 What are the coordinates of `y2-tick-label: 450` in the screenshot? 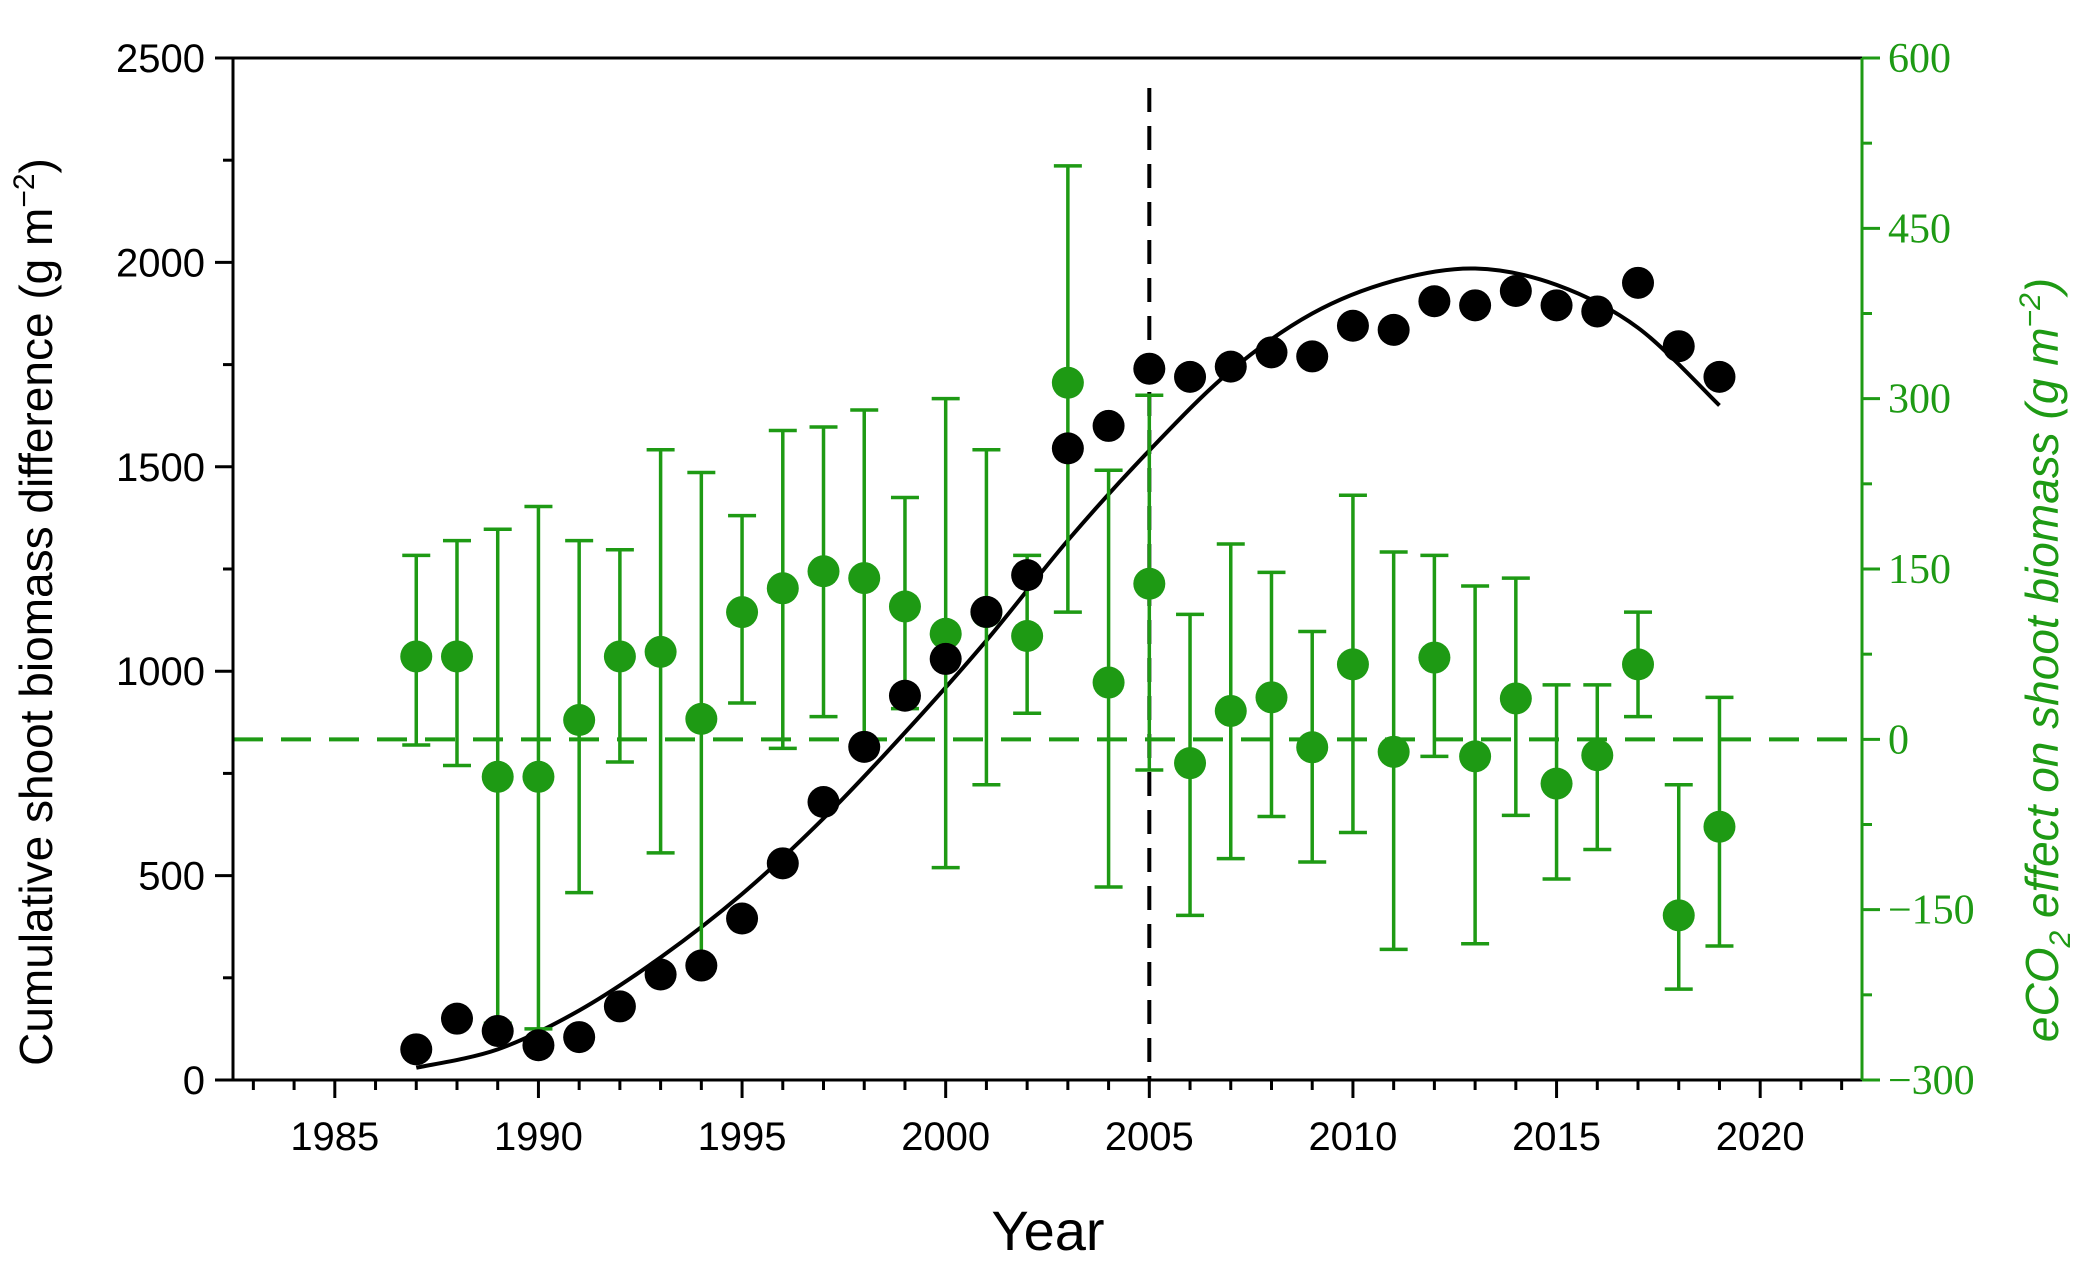 It's located at (1919, 229).